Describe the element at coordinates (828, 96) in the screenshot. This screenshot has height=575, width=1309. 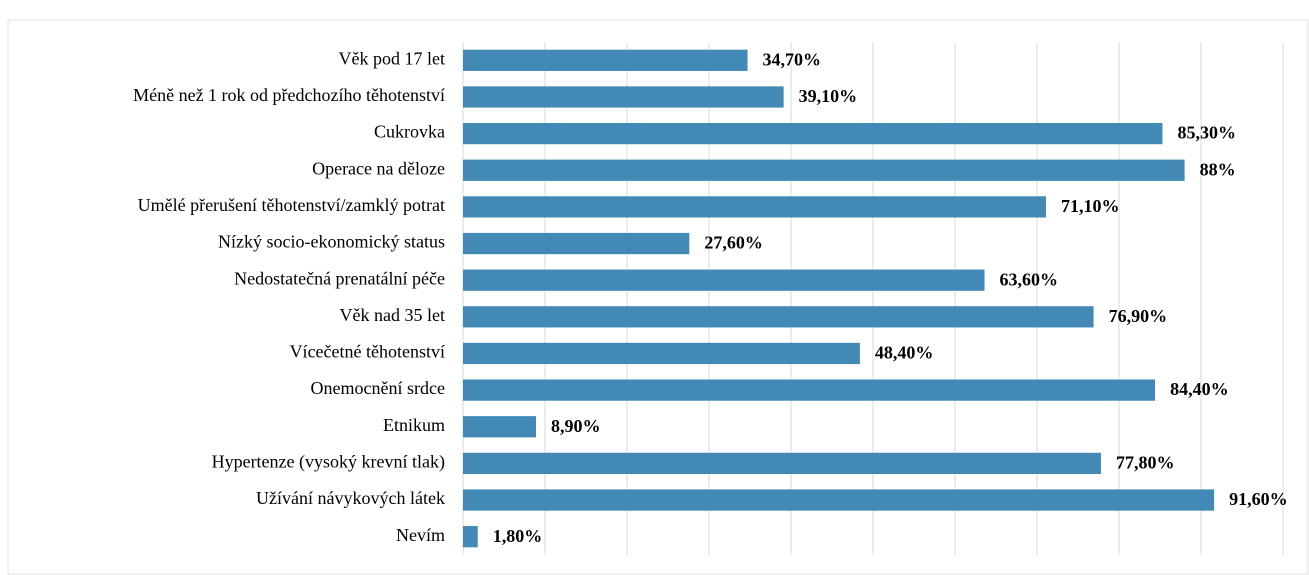
I see `value-label: 39,10%` at that location.